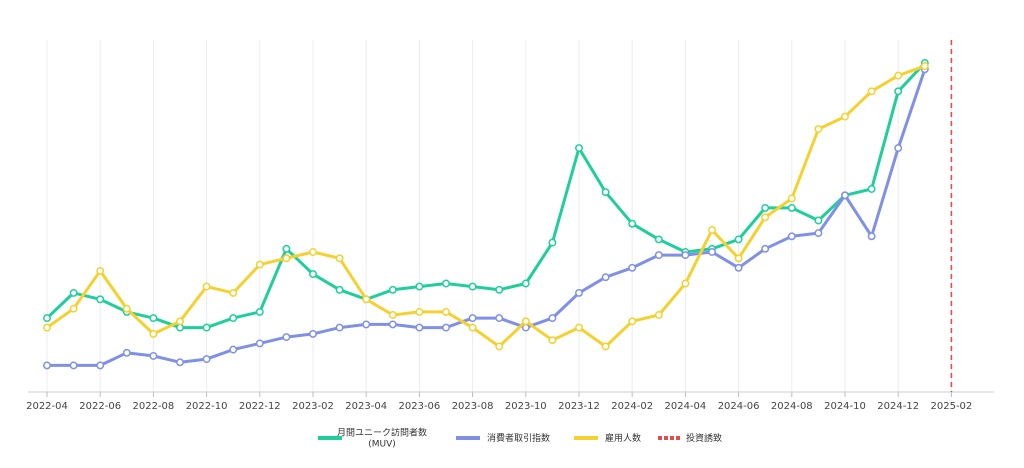  What do you see at coordinates (100, 406) in the screenshot?
I see `x-tick-label: 2022-06` at bounding box center [100, 406].